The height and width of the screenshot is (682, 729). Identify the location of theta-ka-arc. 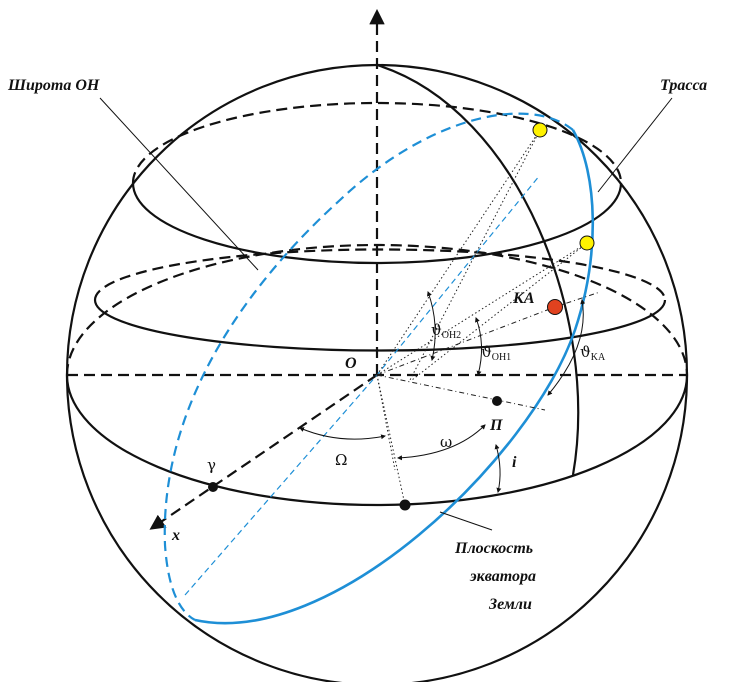
(566, 347).